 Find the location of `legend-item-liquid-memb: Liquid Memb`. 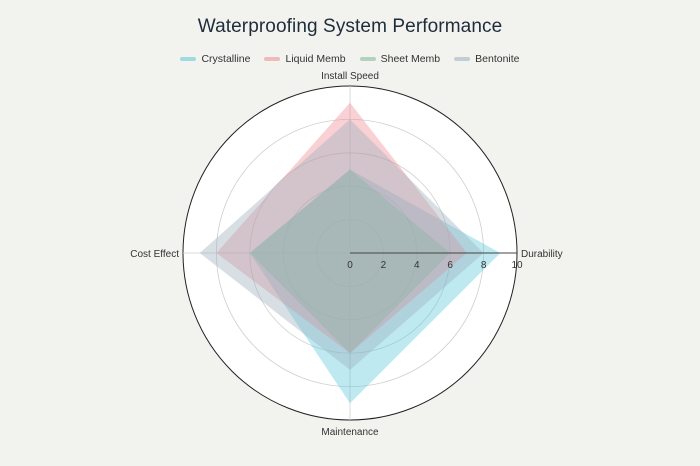

legend-item-liquid-memb: Liquid Memb is located at coordinates (305, 59).